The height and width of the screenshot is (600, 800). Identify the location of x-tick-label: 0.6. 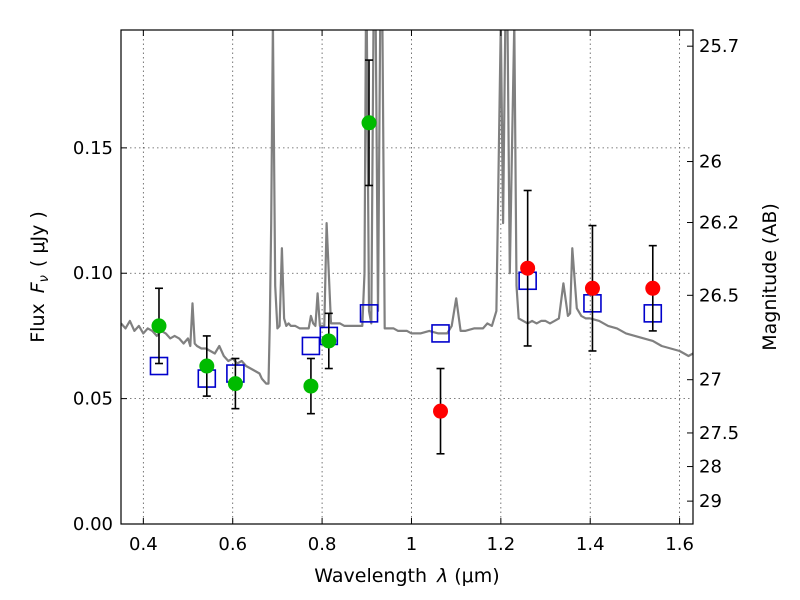
(232, 544).